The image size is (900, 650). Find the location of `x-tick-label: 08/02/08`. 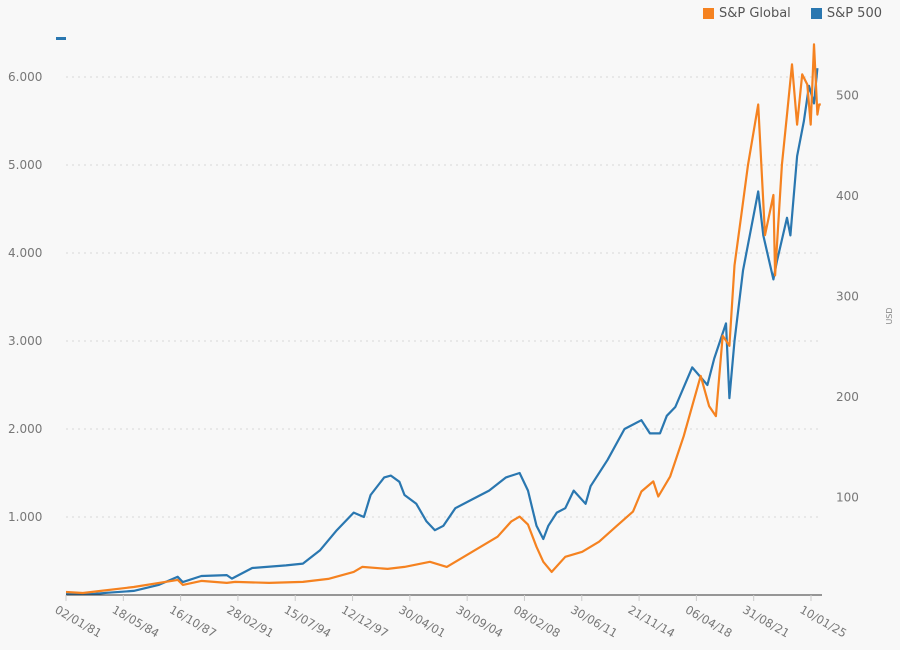

x-tick-label: 08/02/08 is located at coordinates (537, 621).